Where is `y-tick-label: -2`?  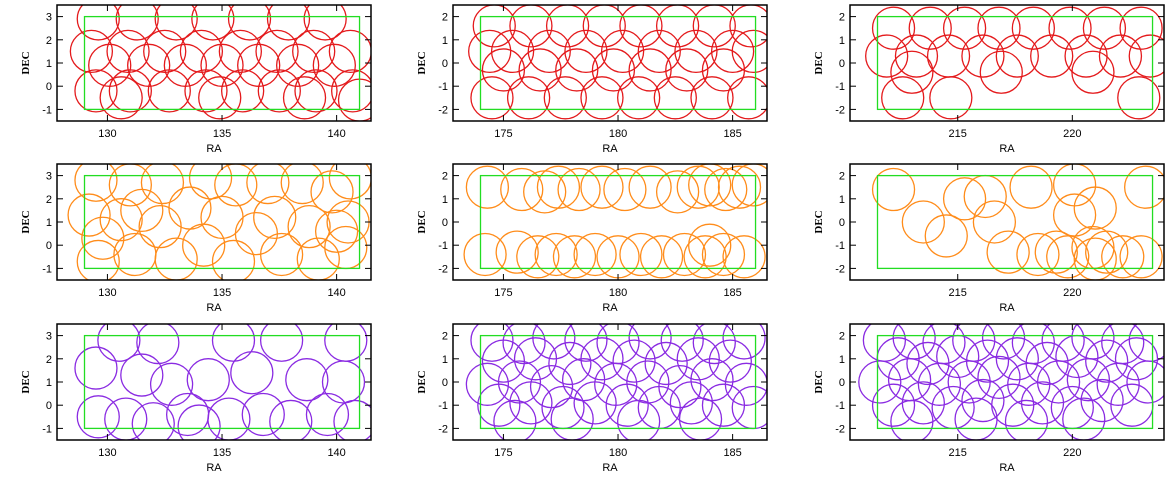
y-tick-label: -2 is located at coordinates (840, 429).